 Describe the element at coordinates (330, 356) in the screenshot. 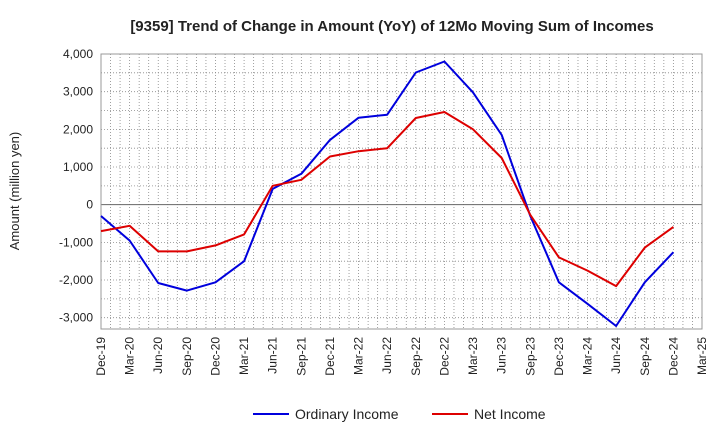

I see `x-tick-label: Dec-21` at that location.